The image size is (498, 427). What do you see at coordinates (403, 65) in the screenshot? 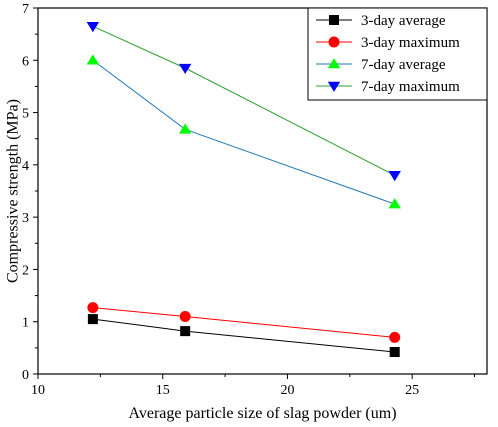
I see `legend-label: 7-day average` at bounding box center [403, 65].